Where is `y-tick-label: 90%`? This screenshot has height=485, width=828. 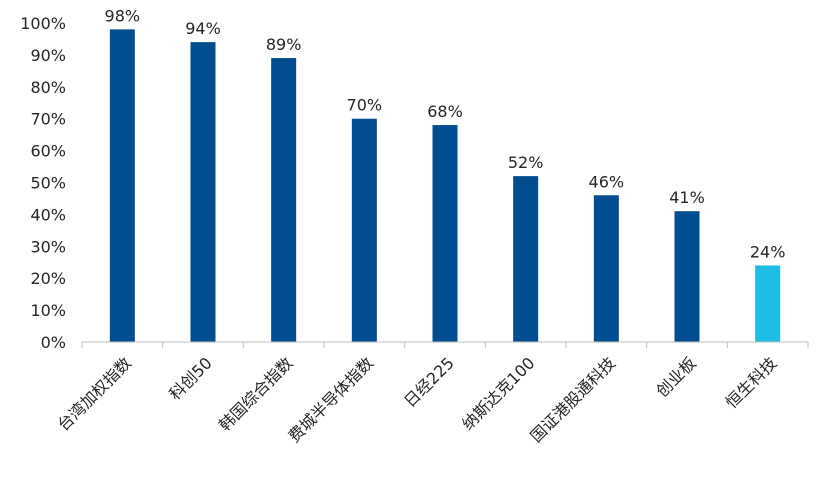 y-tick-label: 90% is located at coordinates (48, 55).